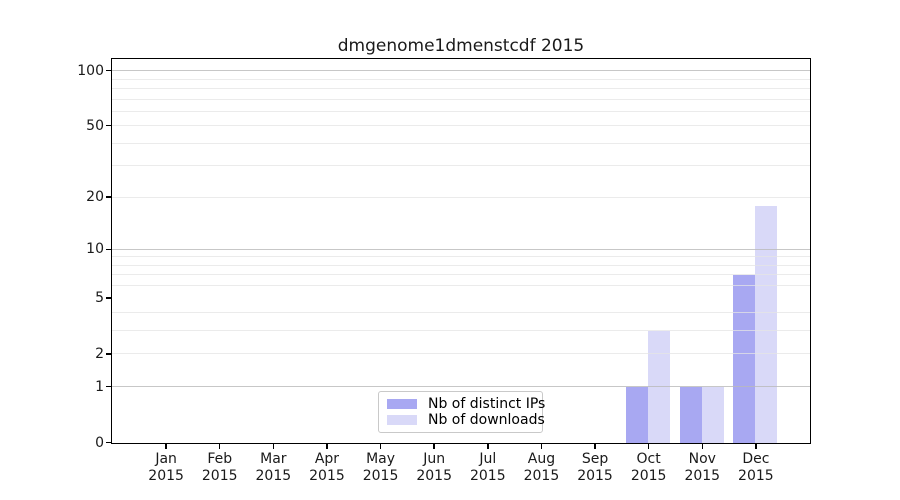  I want to click on x-tick-label: Sep 2015, so click(595, 468).